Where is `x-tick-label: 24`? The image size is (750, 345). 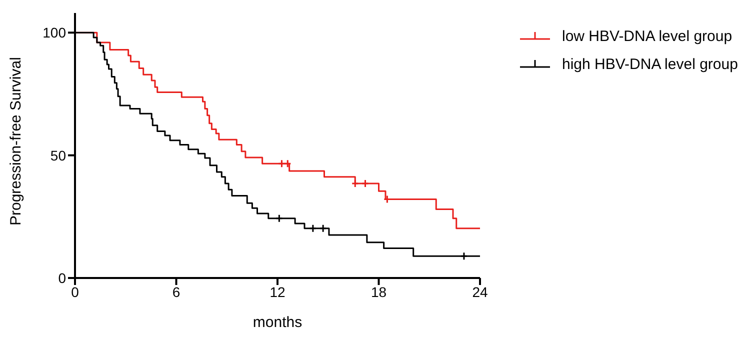 x-tick-label: 24 is located at coordinates (480, 292).